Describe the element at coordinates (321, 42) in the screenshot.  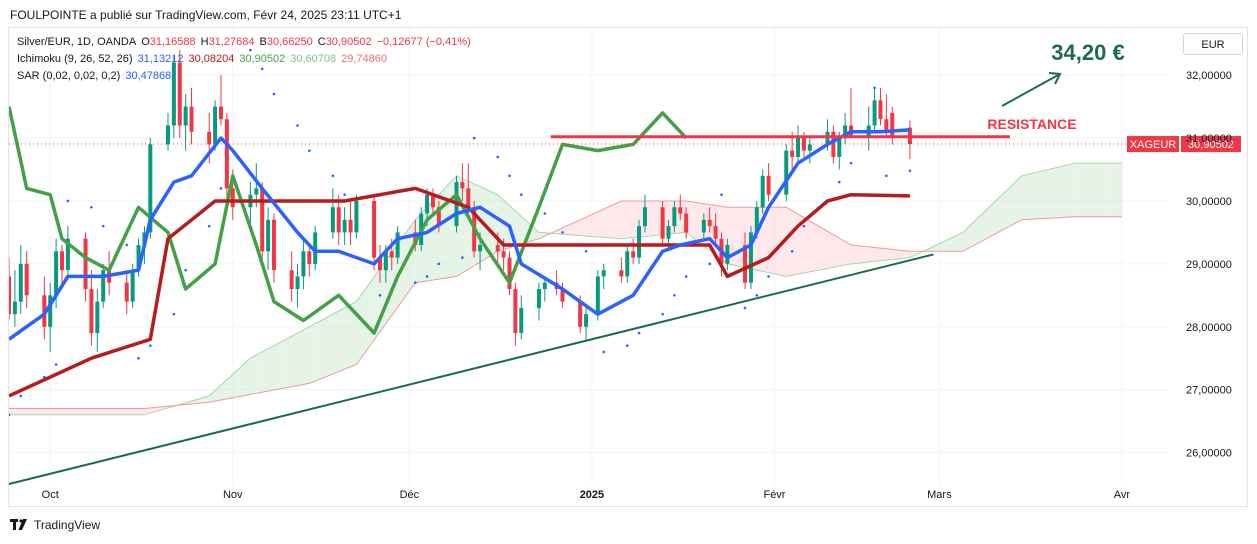
I see `legend-c-label: C` at that location.